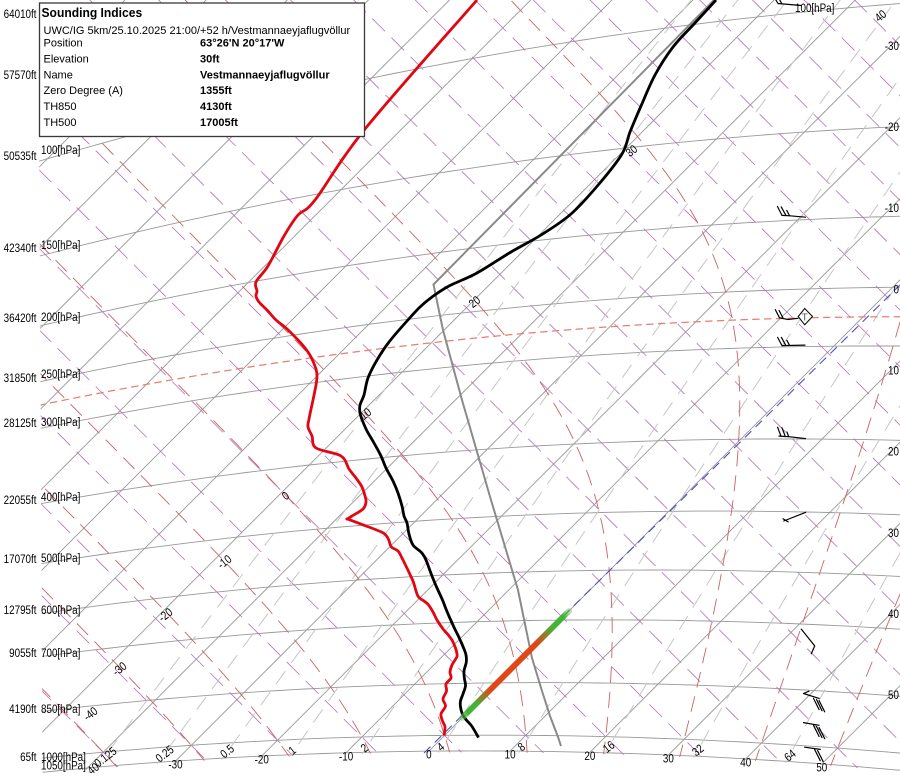 Image resolution: width=900 pixels, height=778 pixels. Describe the element at coordinates (20, 423) in the screenshot. I see `svg-text: 28125ft` at that location.